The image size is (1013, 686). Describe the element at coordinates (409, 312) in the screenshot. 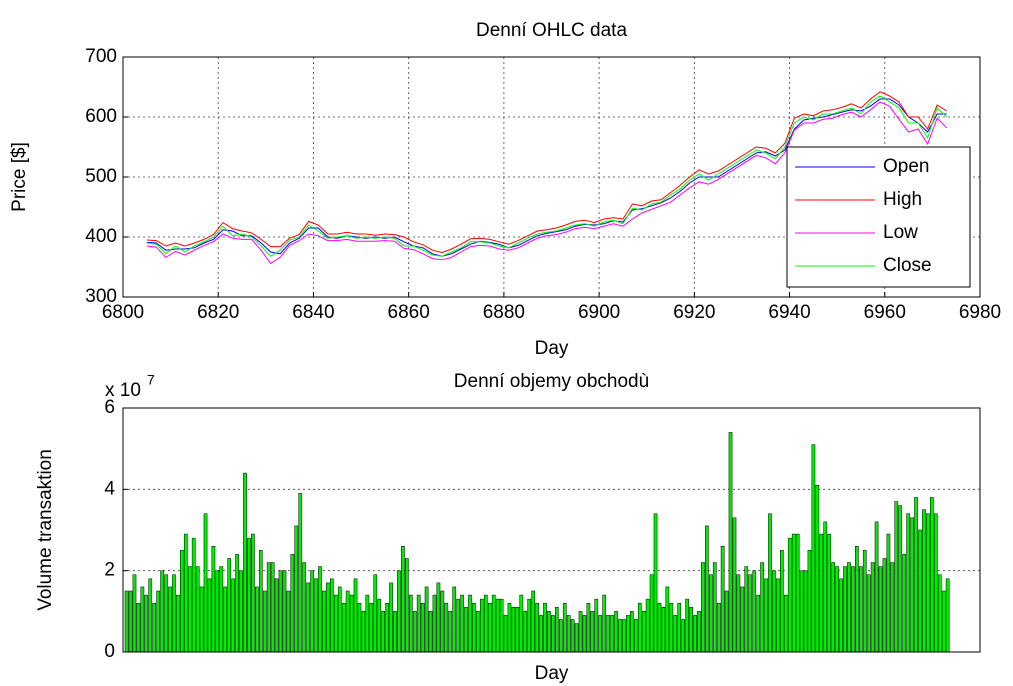

I see `x-tick-label: 6860` at that location.